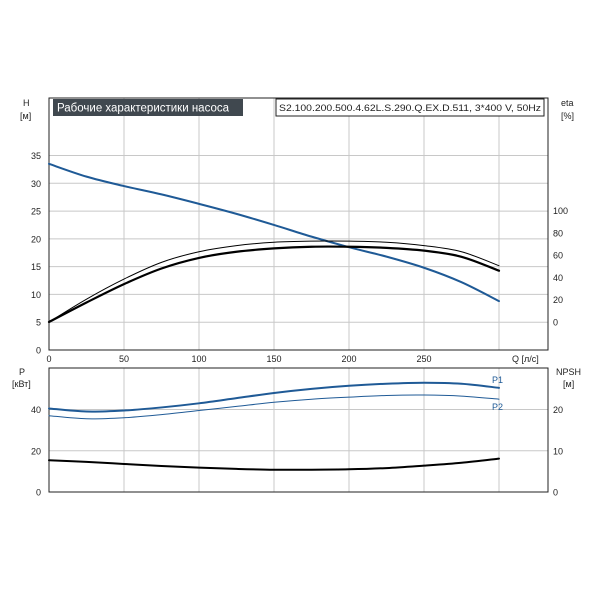 Image resolution: width=600 pixels, height=600 pixels. I want to click on x-tick-label: 0, so click(48, 359).